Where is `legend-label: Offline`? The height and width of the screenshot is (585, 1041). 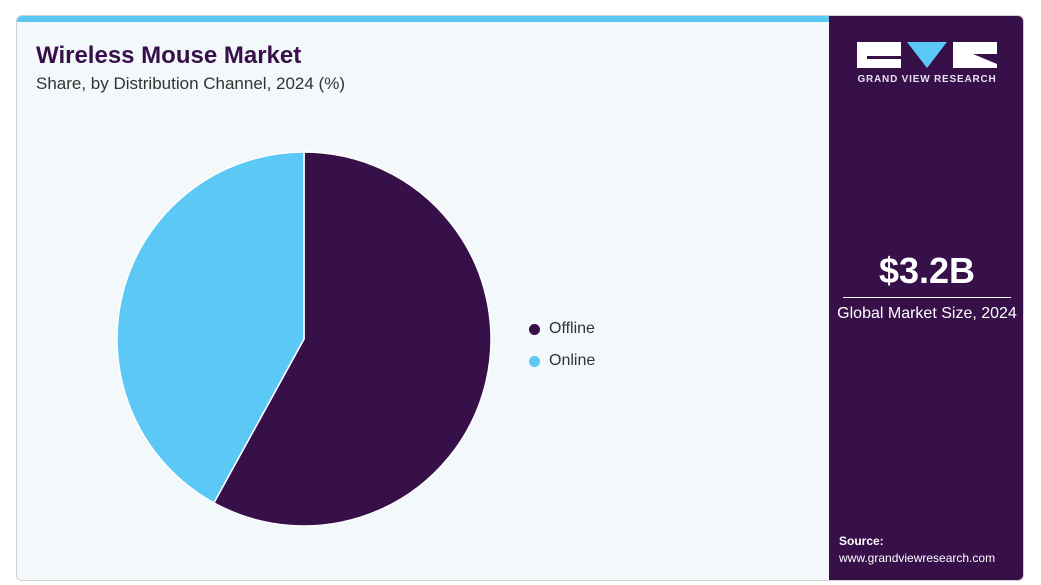 legend-label: Offline is located at coordinates (572, 328).